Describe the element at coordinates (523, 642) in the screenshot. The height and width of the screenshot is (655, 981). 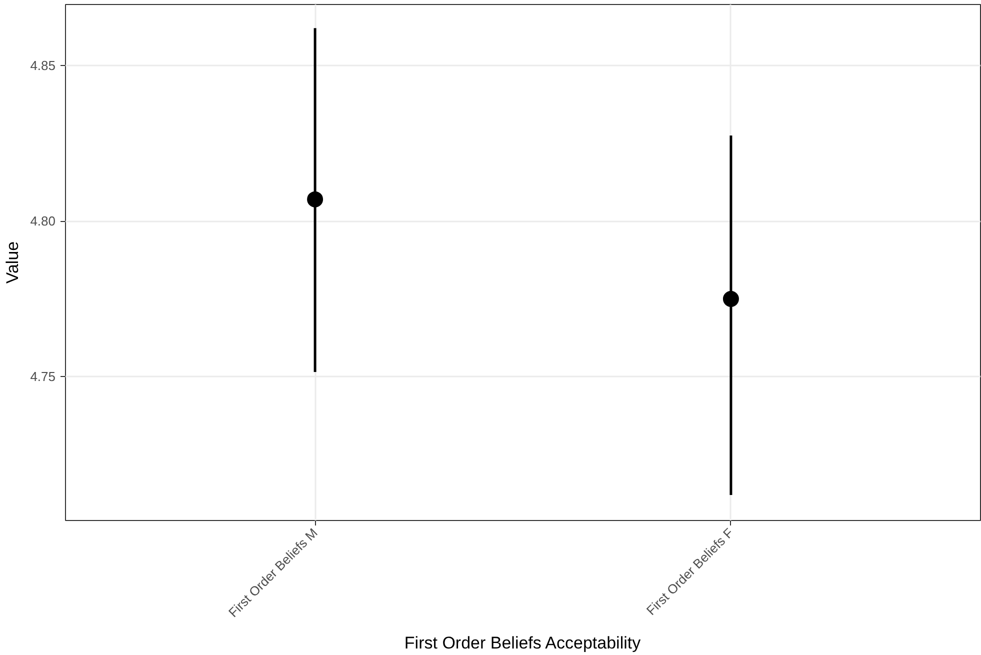
I see `x-axis-title: First Order Beliefs Acceptability` at that location.